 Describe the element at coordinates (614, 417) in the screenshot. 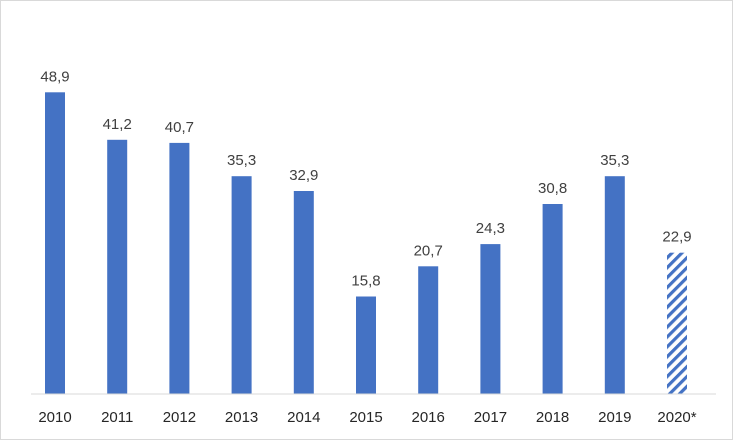

I see `x-tick-label-2019: 2019` at that location.